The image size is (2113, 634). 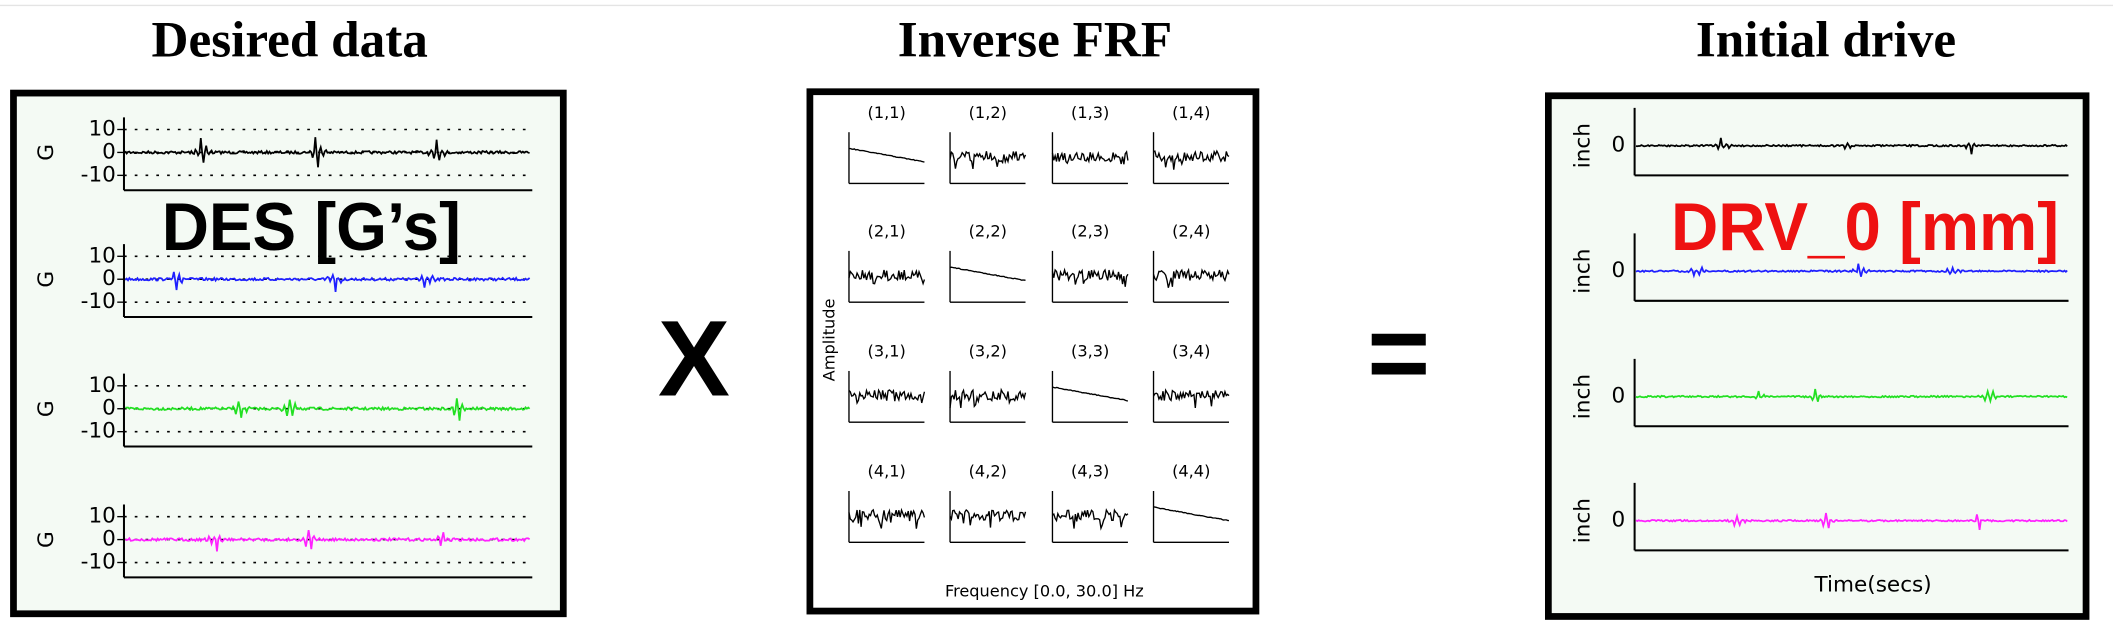 I want to click on equals-sign: =, so click(x=1398, y=352).